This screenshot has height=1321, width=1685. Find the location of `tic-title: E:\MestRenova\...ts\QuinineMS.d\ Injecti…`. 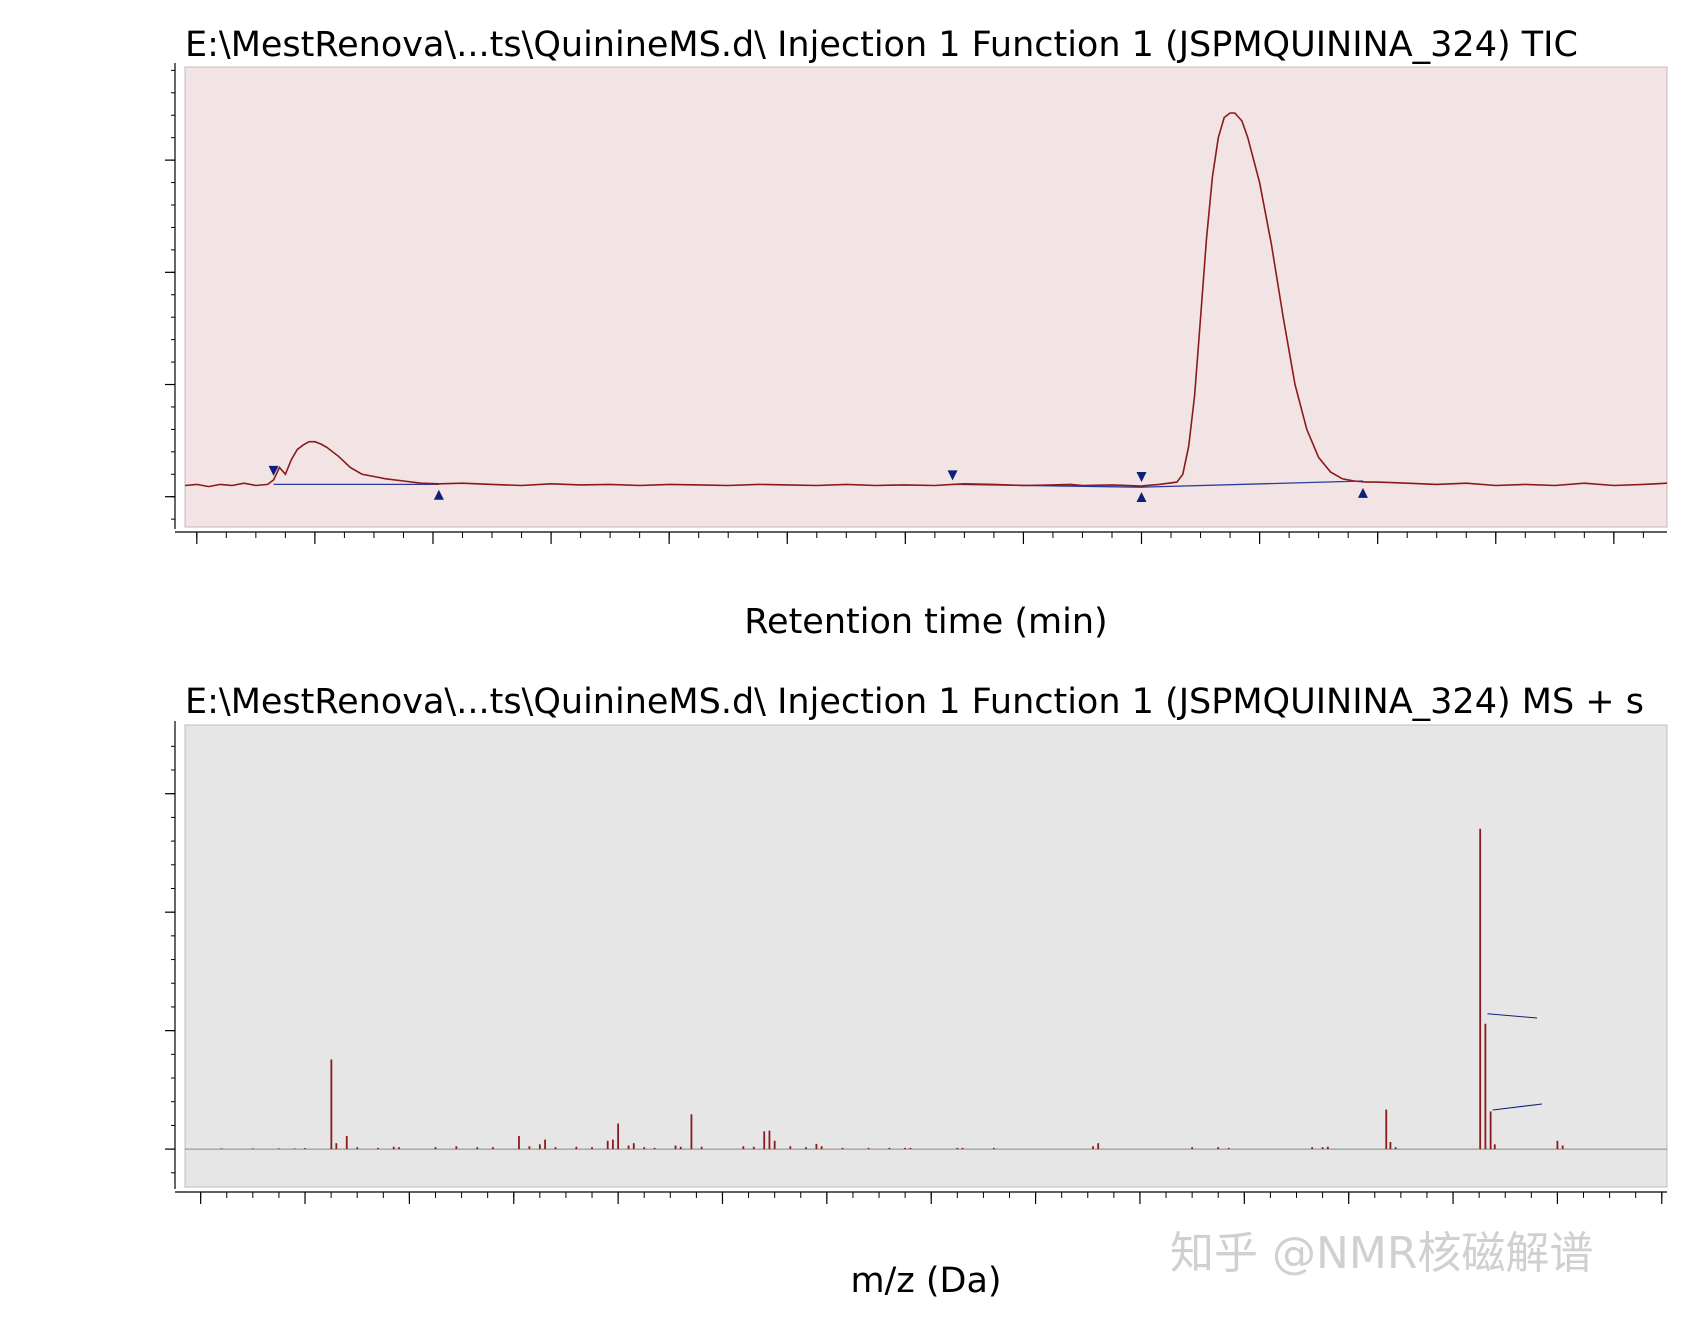

tic-title: E:\MestRenova\...ts\QuinineMS.d\ Injecti… is located at coordinates (881, 45).